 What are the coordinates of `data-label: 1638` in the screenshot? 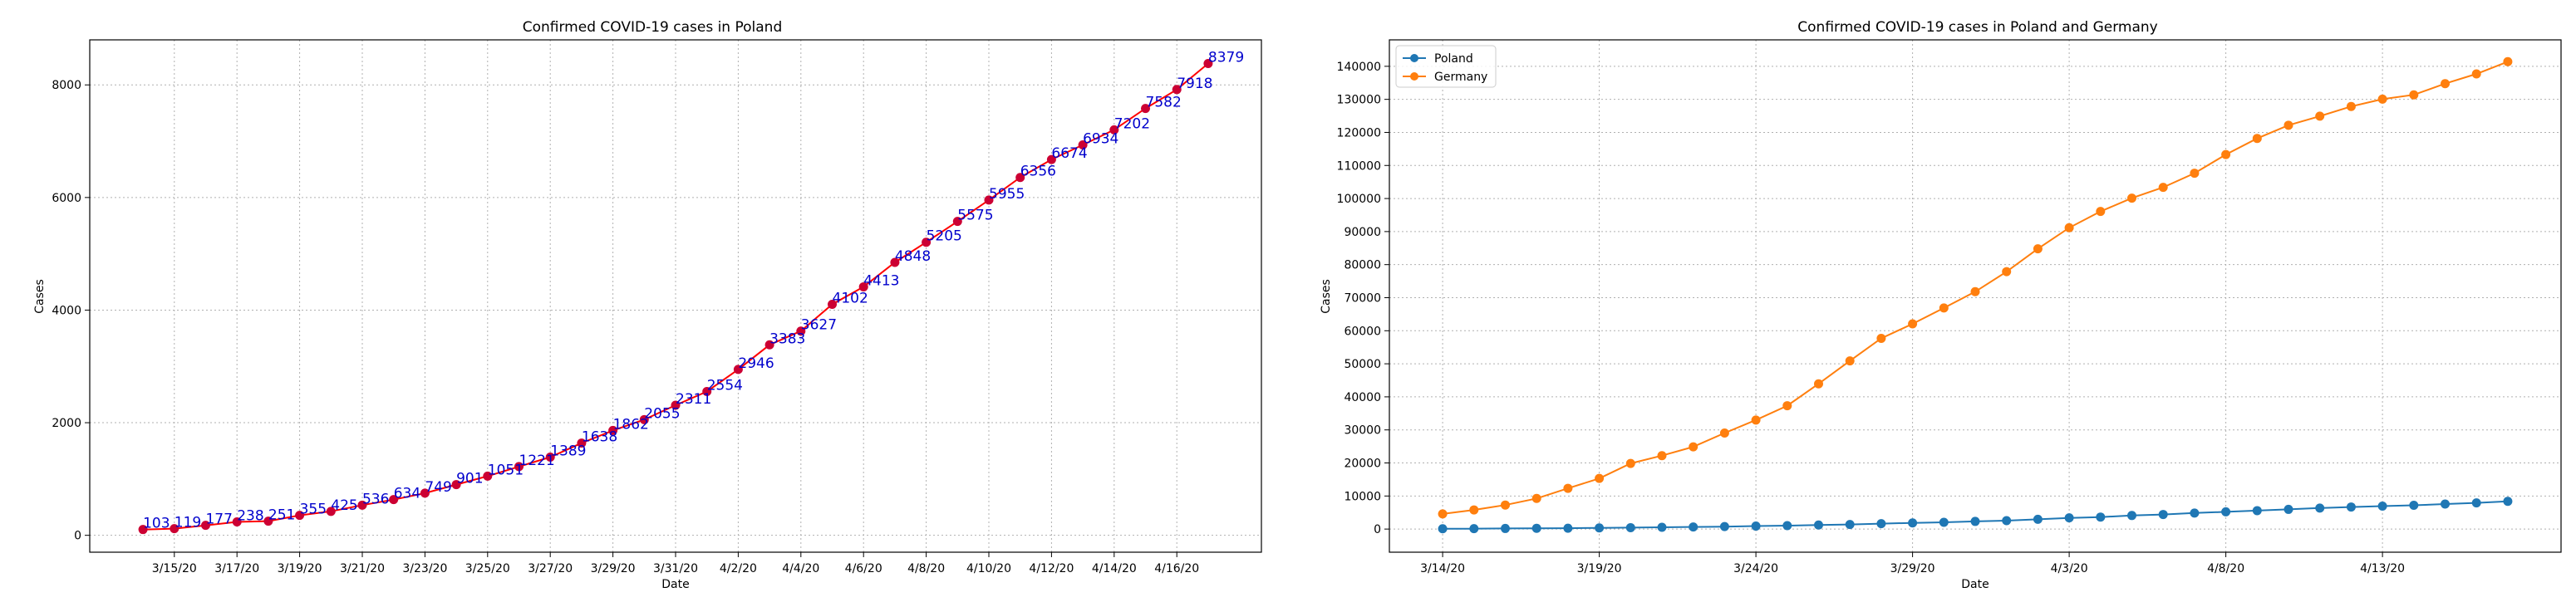 It's located at (599, 437).